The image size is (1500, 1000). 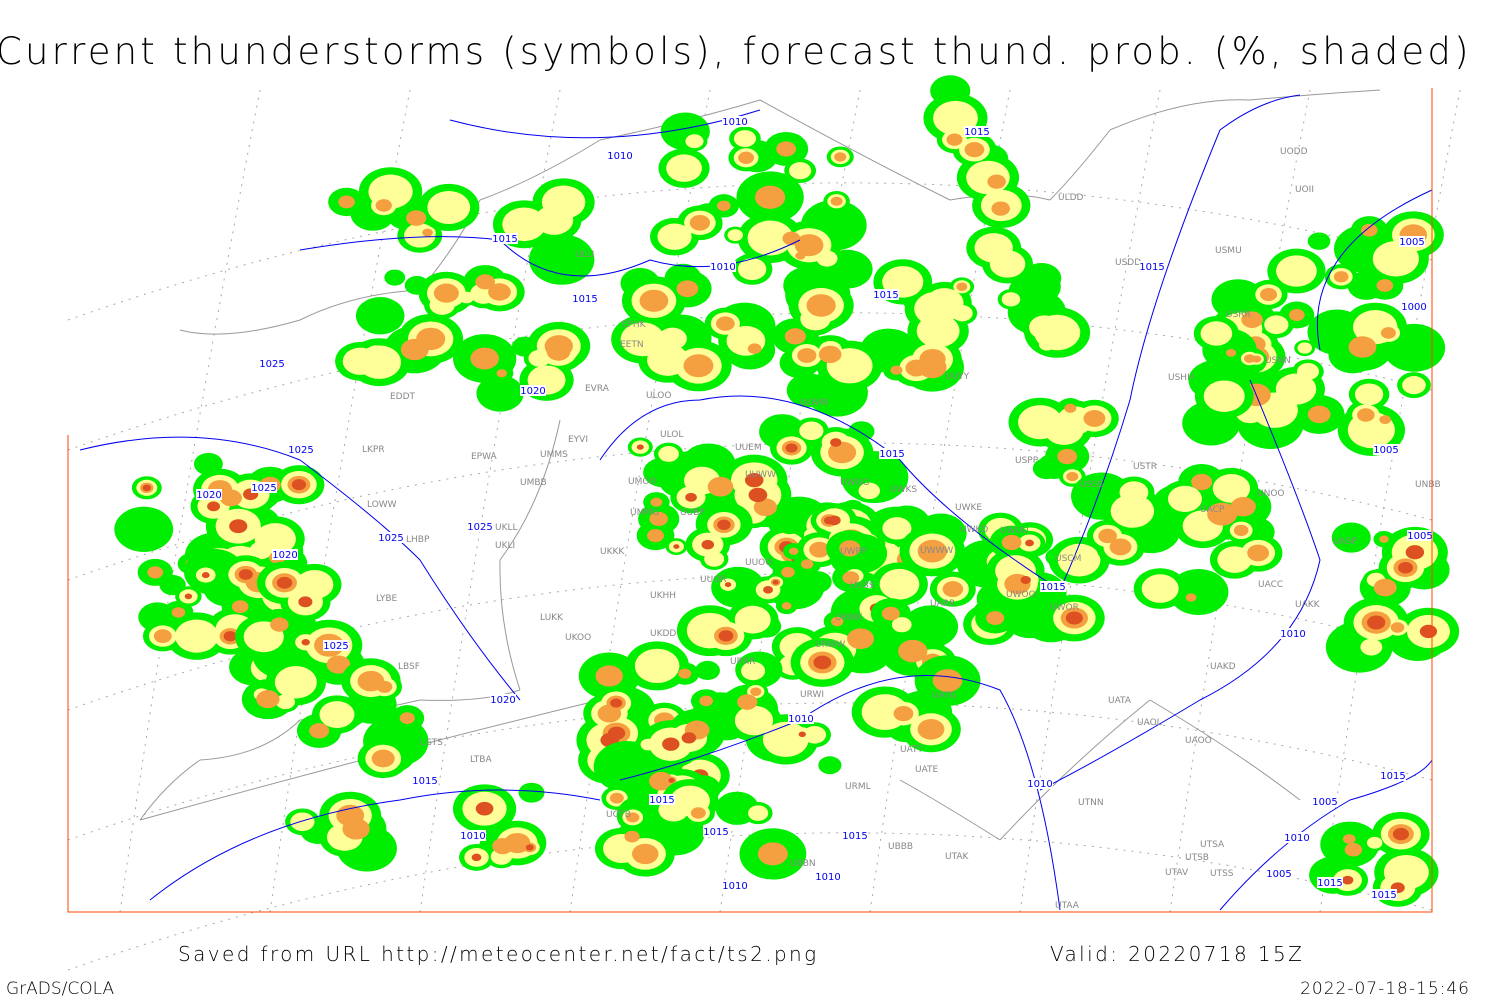 I want to click on station-label: USHH, so click(x=1181, y=378).